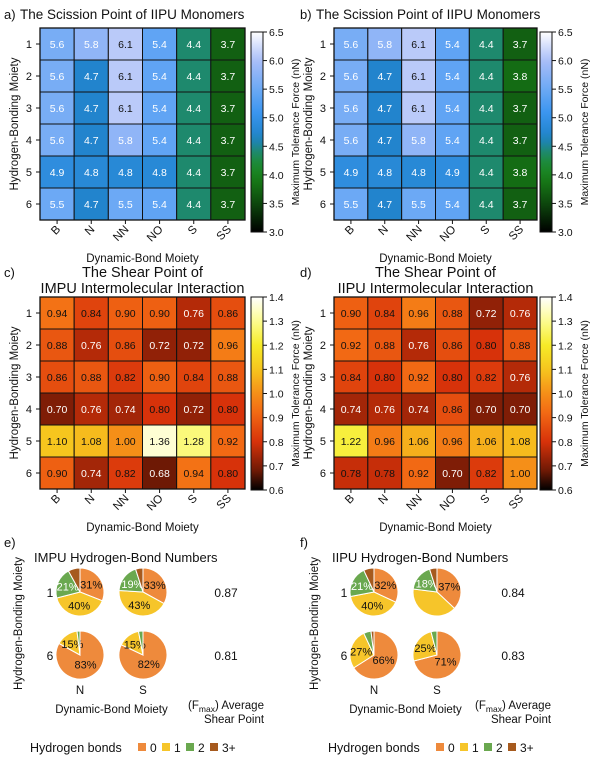  Describe the element at coordinates (520, 474) in the screenshot. I see `cell-value-label: 1.00` at that location.